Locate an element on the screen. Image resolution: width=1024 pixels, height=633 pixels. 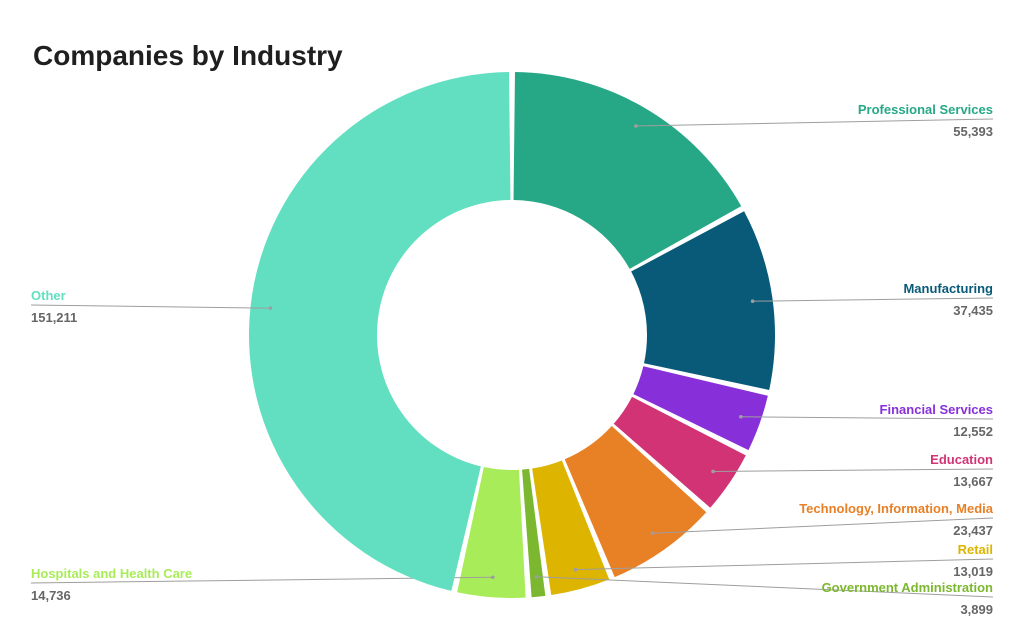
anchor-dot-manufacturing is located at coordinates (752, 301).